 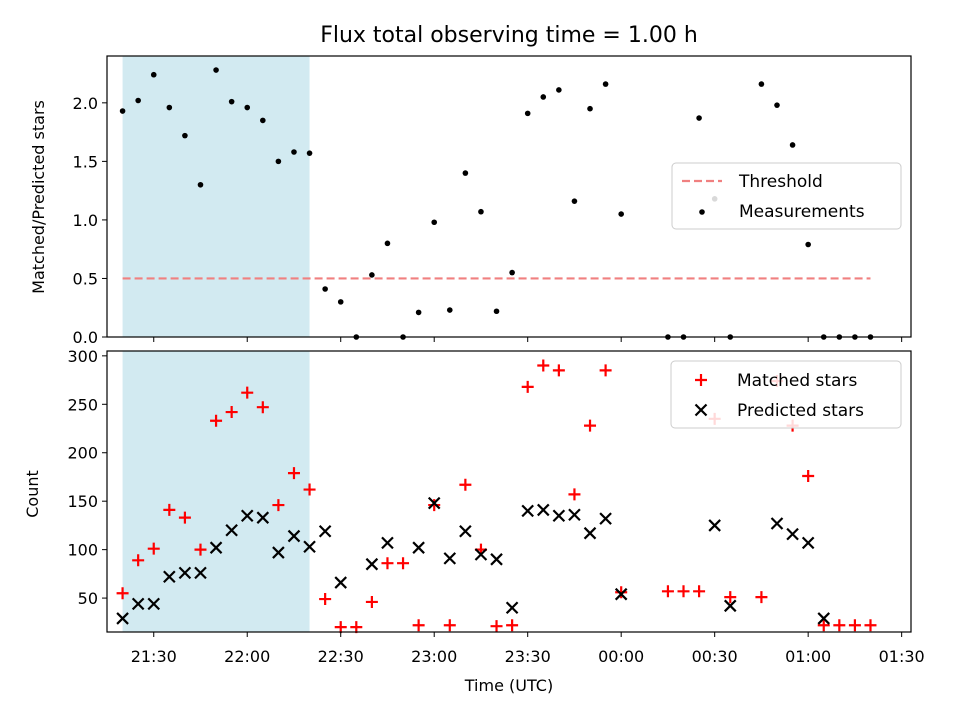 I want to click on x-tick-label: 01:30, so click(x=902, y=656).